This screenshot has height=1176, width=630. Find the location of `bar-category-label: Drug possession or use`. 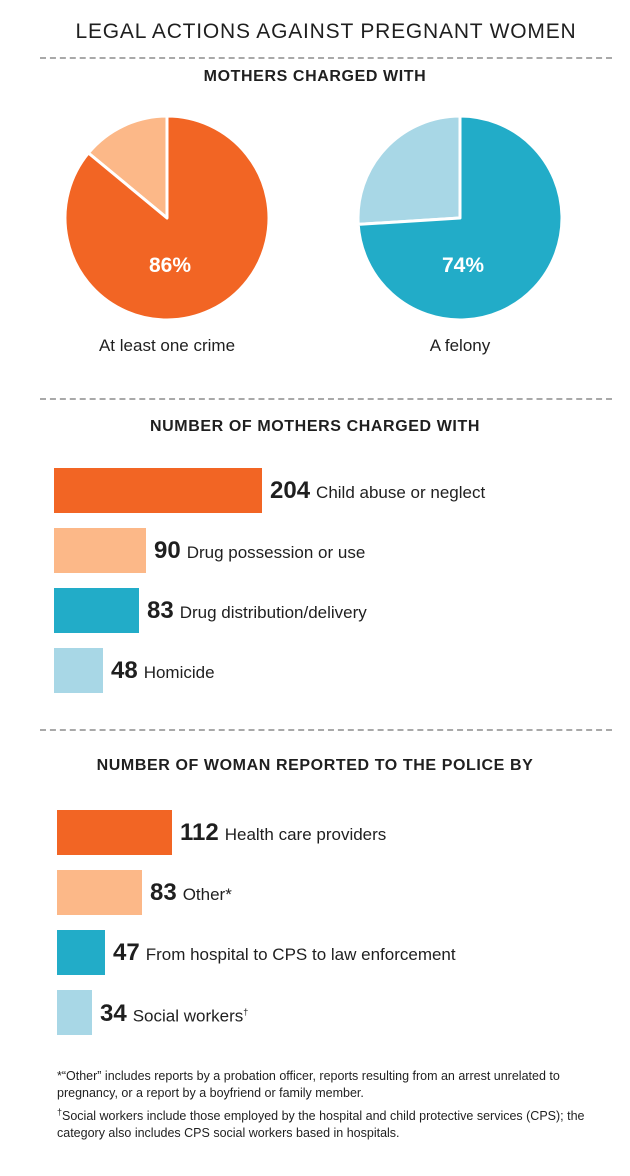

bar-category-label: Drug possession or use is located at coordinates (276, 552).